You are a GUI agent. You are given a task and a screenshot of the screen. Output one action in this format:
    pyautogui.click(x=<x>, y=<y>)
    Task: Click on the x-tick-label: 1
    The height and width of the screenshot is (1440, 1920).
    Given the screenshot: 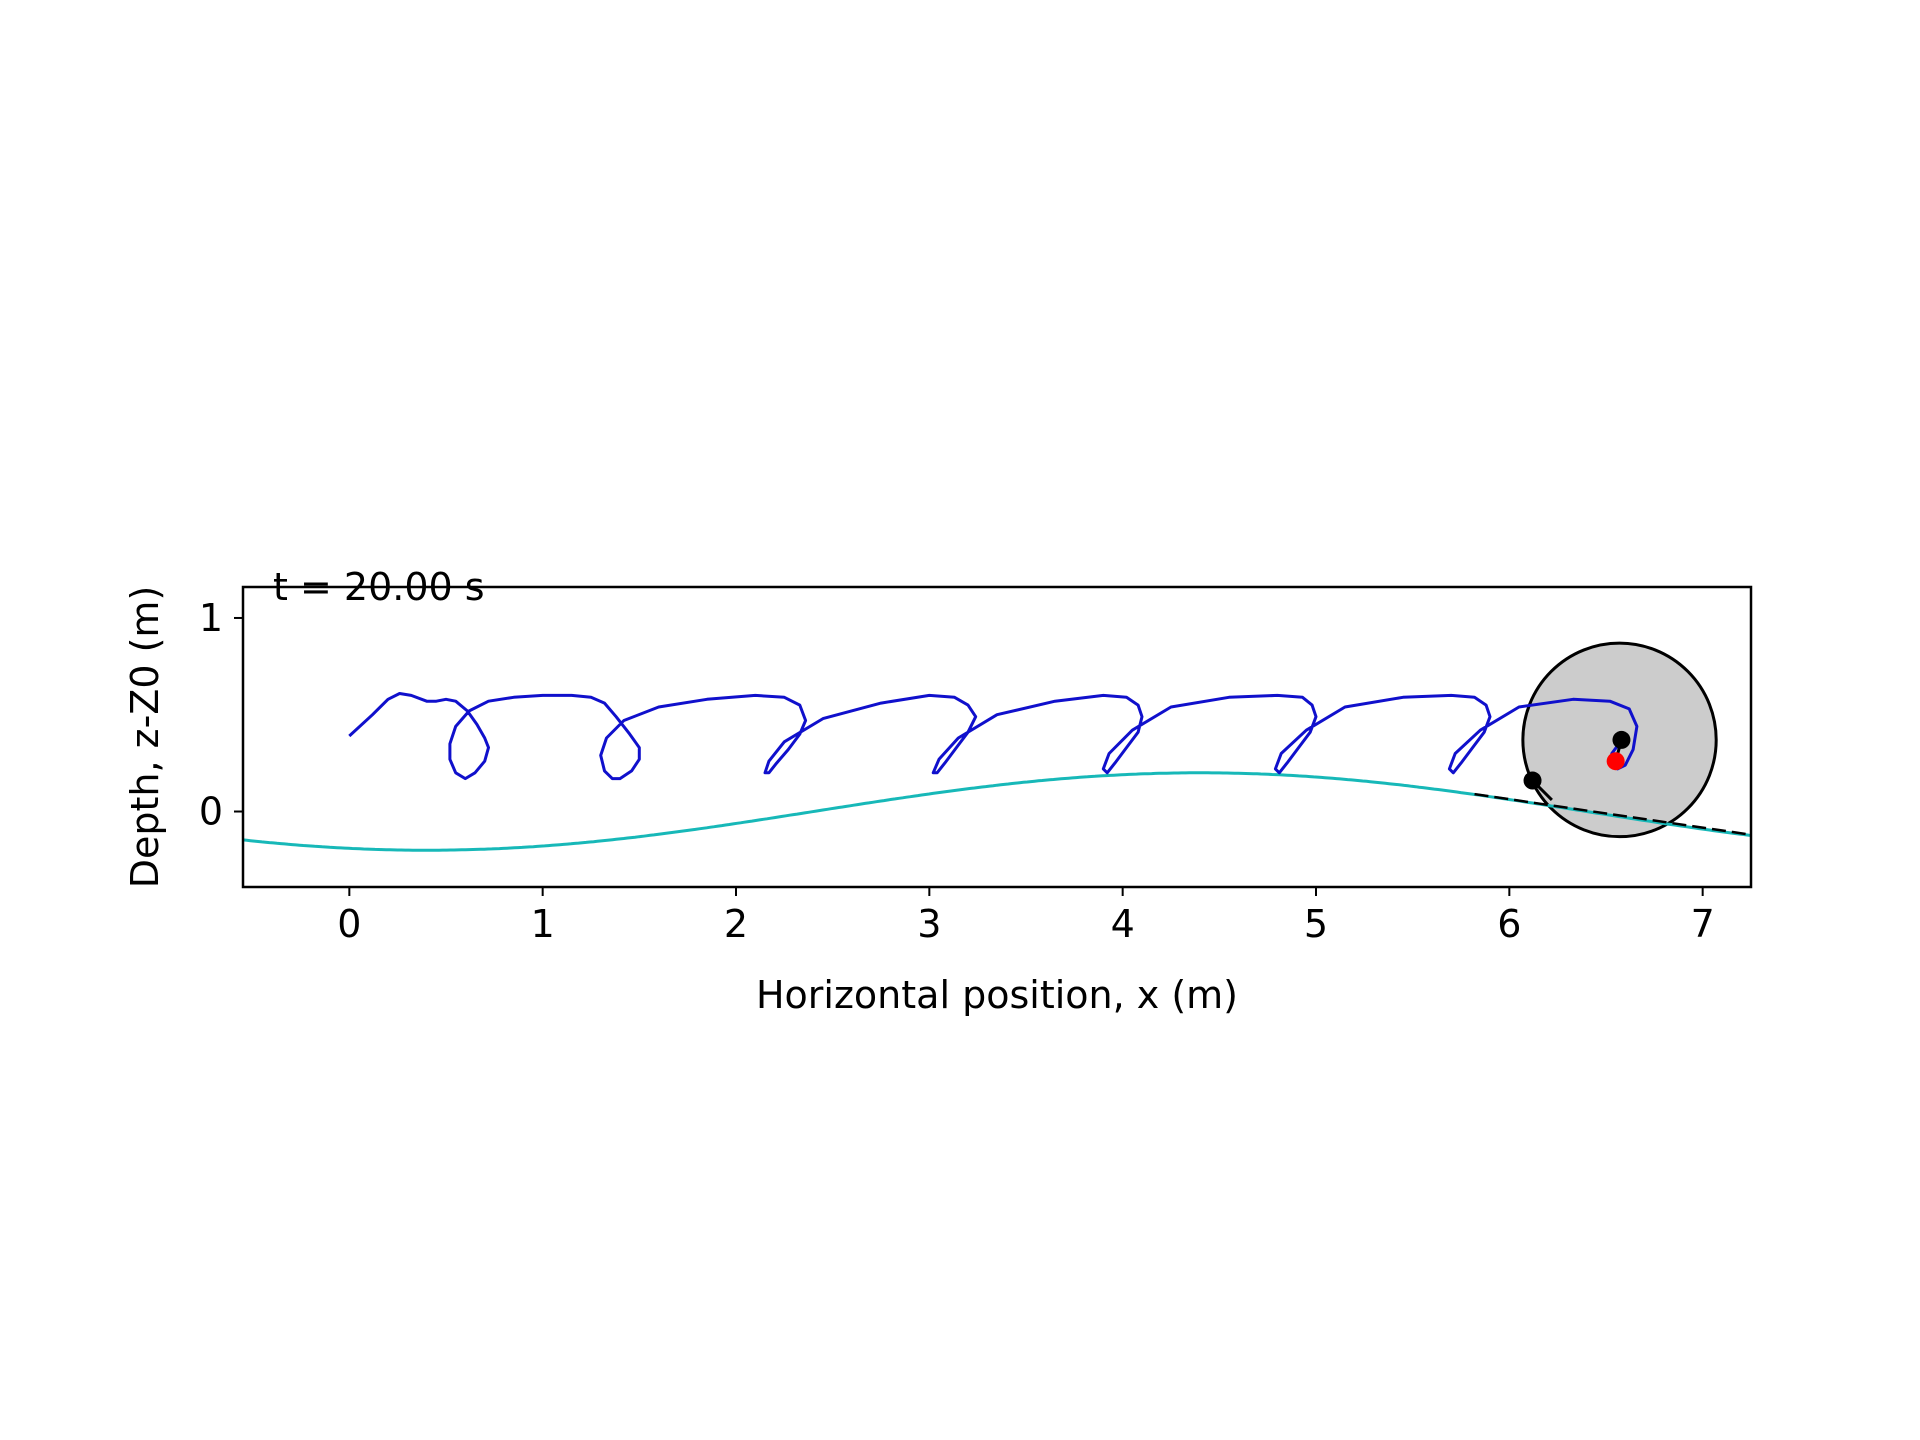 What is the action you would take?
    pyautogui.click(x=543, y=924)
    